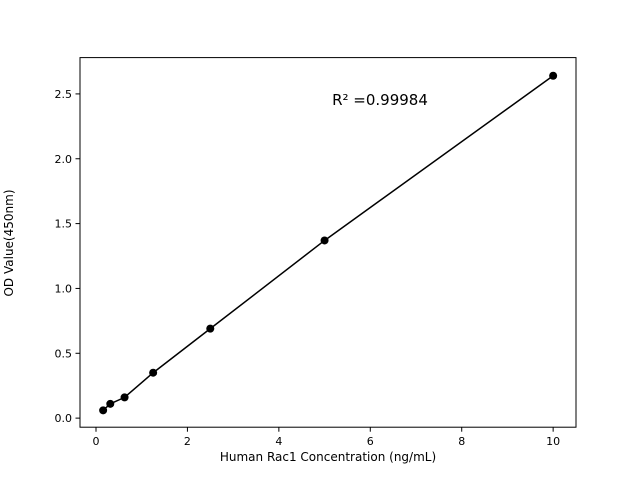 The image size is (640, 480). Describe the element at coordinates (380, 100) in the screenshot. I see `r-squared-annotation: R² =0.99984` at that location.